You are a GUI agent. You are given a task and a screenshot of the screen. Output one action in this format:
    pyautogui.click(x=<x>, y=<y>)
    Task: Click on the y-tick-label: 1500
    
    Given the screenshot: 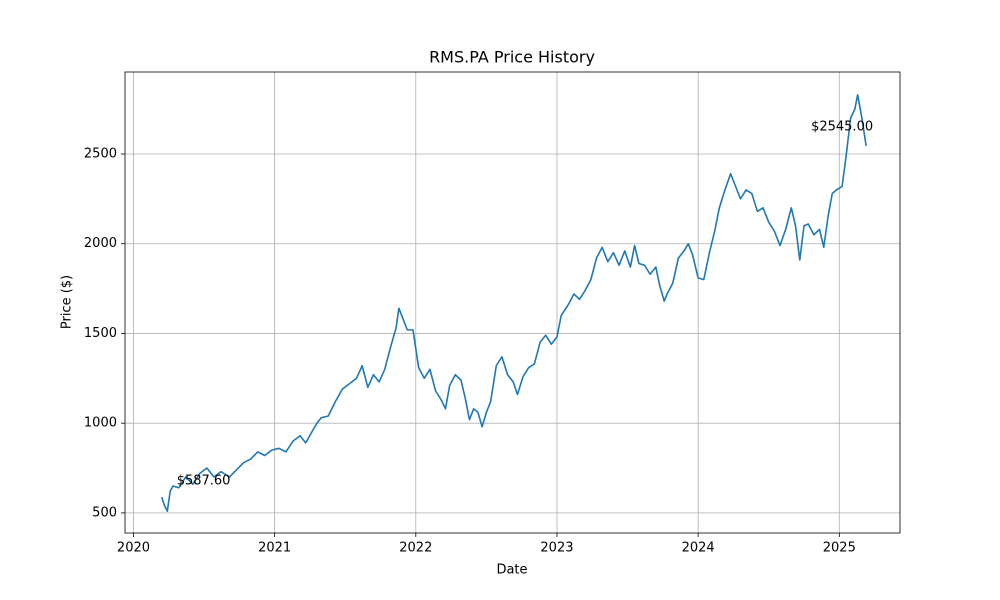 What is the action you would take?
    pyautogui.click(x=100, y=333)
    